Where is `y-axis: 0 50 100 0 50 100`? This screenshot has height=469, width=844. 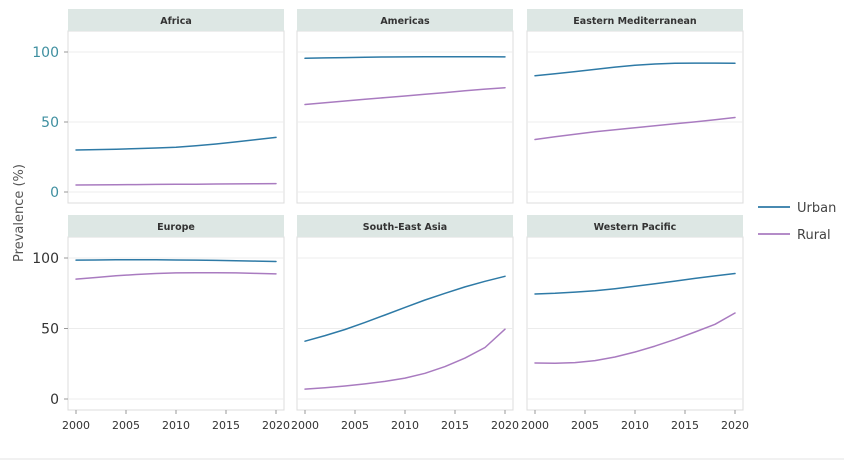 y-axis: 0 50 100 0 50 100 is located at coordinates (50, 226).